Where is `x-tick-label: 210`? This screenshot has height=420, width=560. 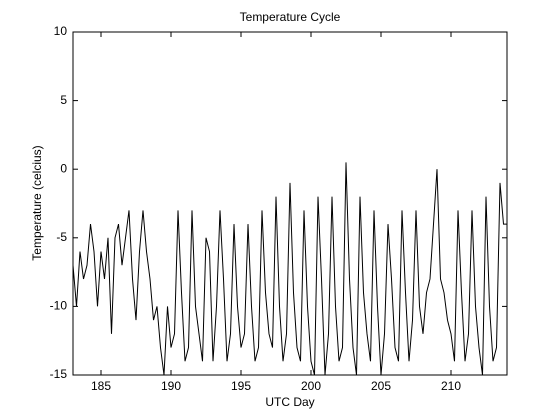 x-tick-label: 210 is located at coordinates (451, 386).